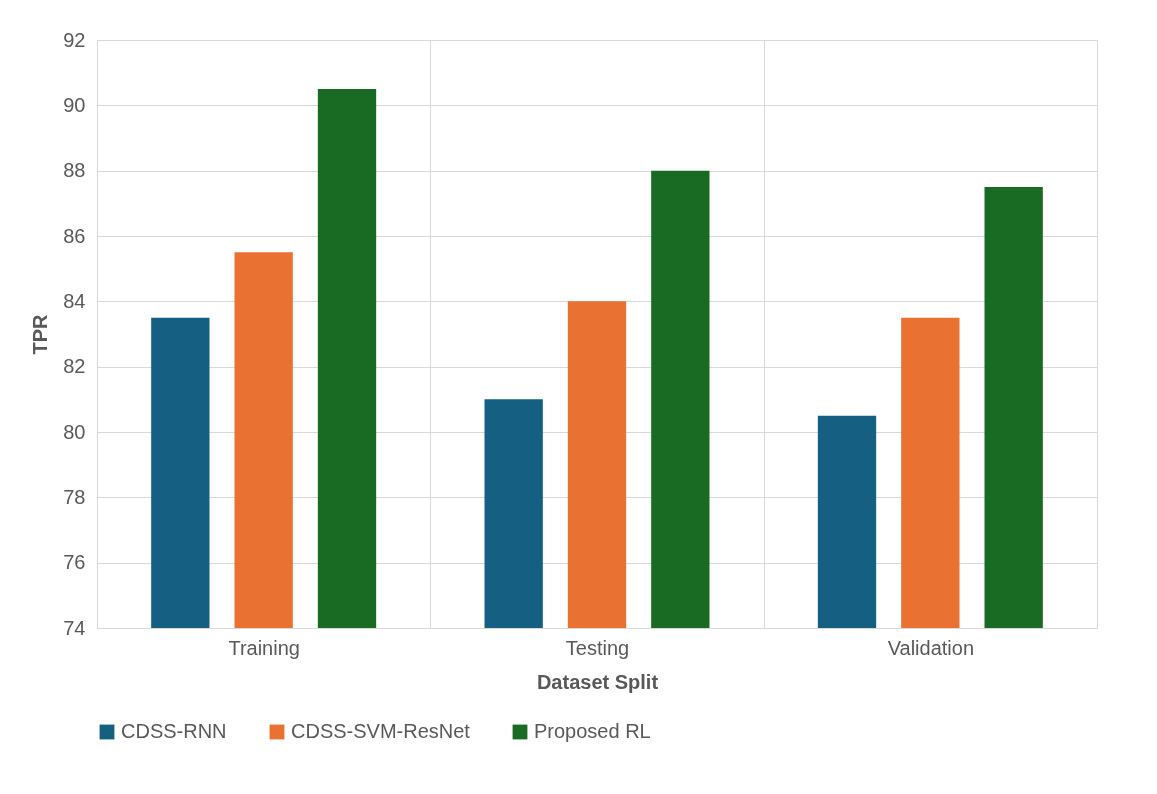 This screenshot has width=1157, height=794. What do you see at coordinates (381, 731) in the screenshot?
I see `legend-label: CDSS-SVM-ResNet` at bounding box center [381, 731].